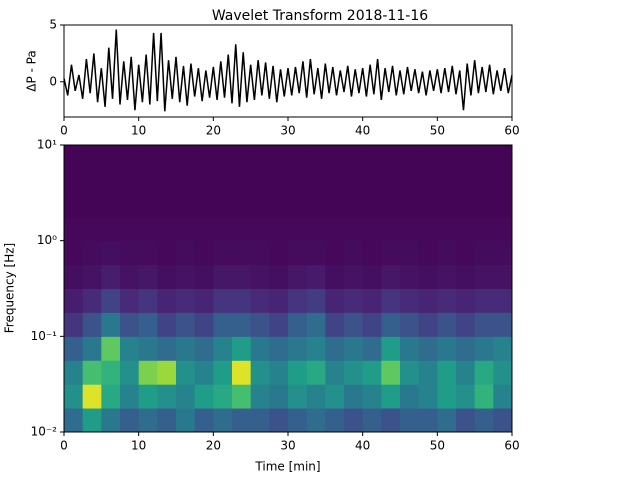  What do you see at coordinates (320, 16) in the screenshot?
I see `chart-title: Wavelet Transform 2018-11-16` at bounding box center [320, 16].